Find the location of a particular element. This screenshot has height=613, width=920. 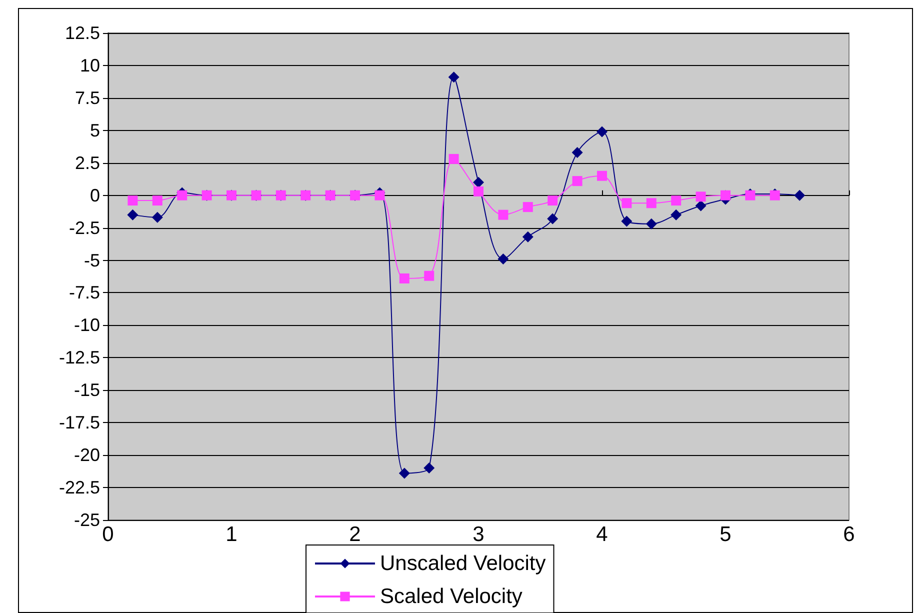

y-tick-label: -5 is located at coordinates (92, 260).